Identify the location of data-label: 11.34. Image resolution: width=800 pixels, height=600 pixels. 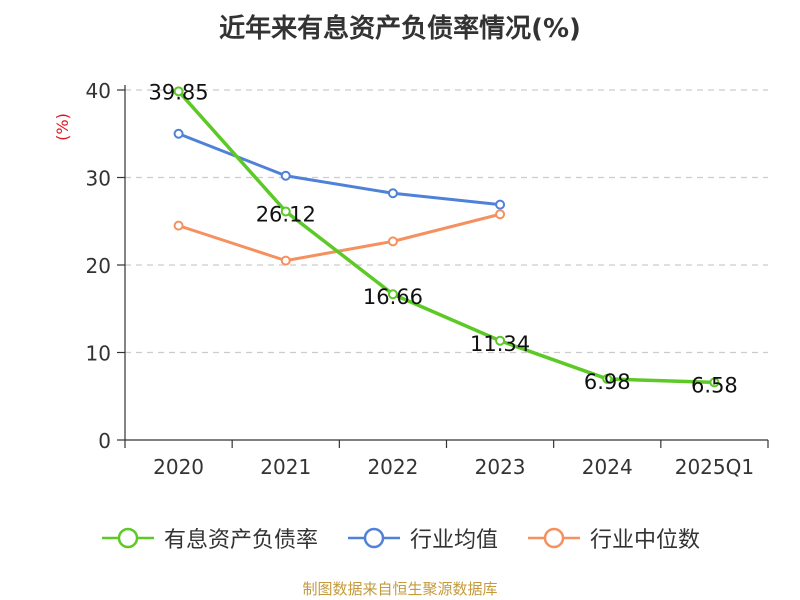
(500, 344).